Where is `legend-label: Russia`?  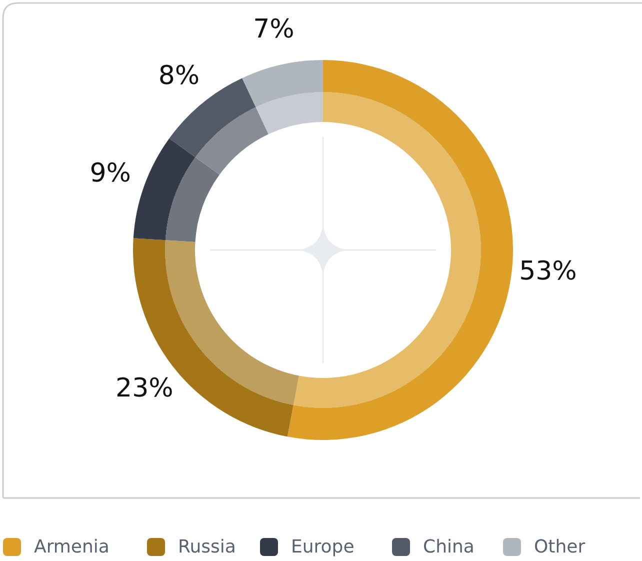
legend-label: Russia is located at coordinates (207, 547).